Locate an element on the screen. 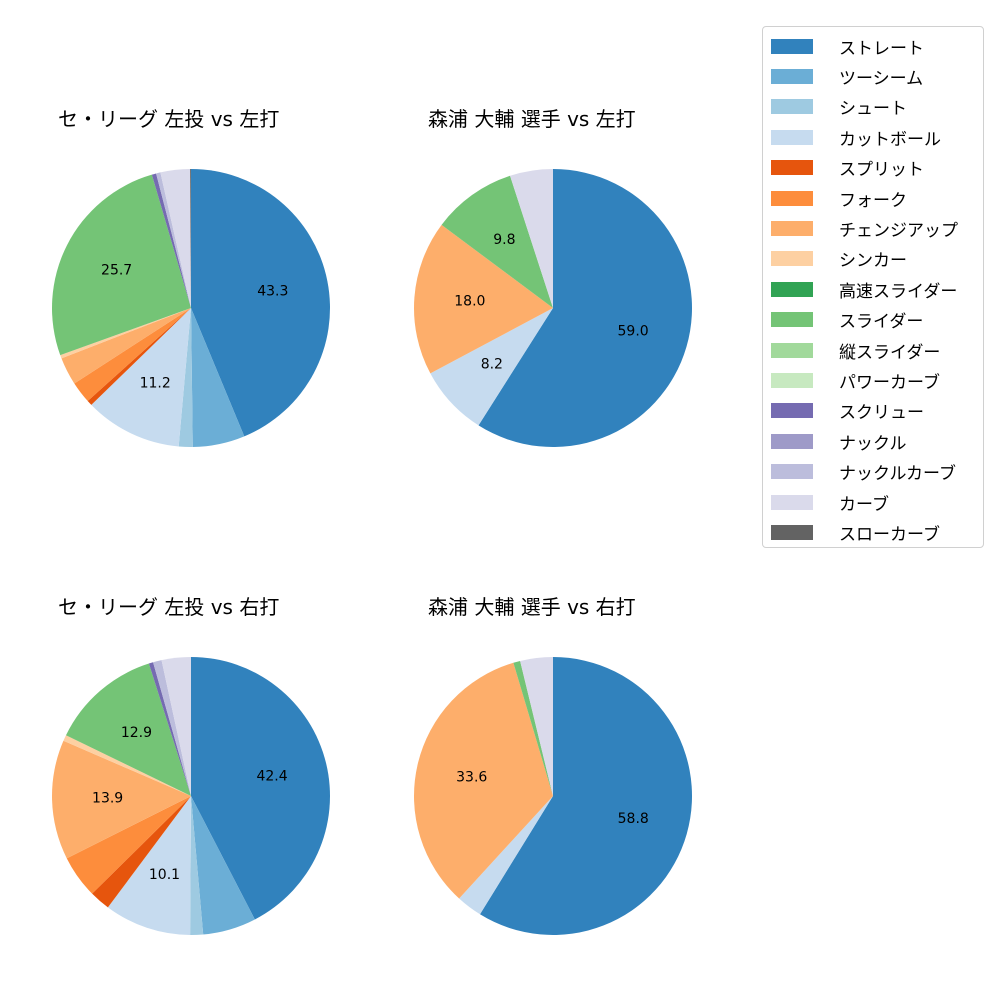 This screenshot has height=1000, width=1000. chart-title-league-vs-left: セ・リーグ 左投 vs 左打 is located at coordinates (169, 119).